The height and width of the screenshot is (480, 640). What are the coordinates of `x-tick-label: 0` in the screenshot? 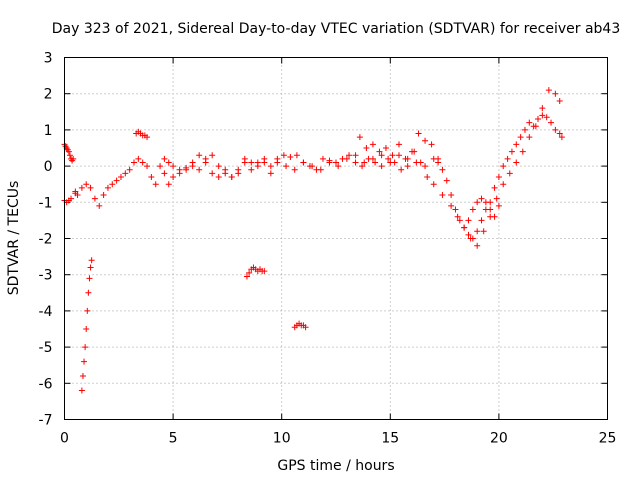 It's located at (64, 439).